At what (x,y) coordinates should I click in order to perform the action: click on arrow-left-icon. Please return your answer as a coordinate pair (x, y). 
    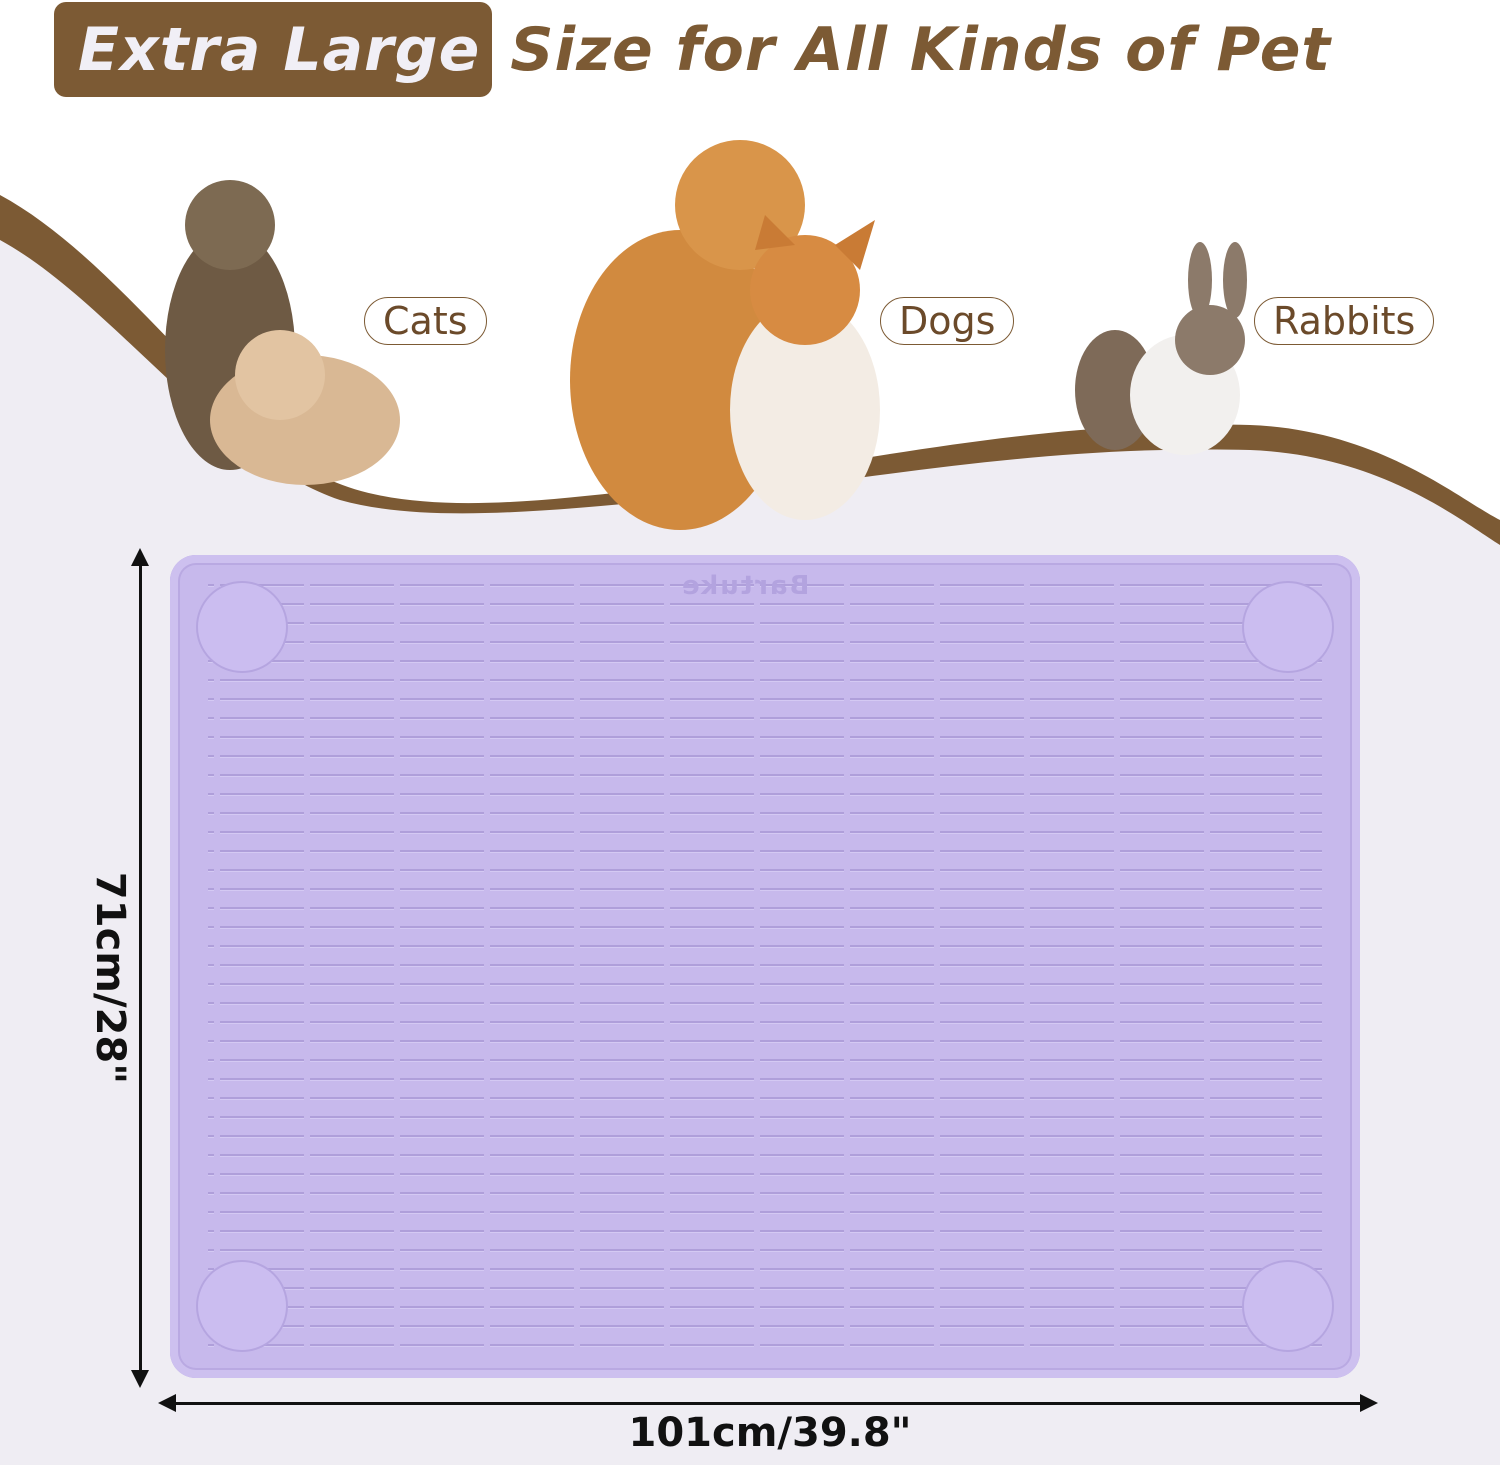
    Looking at the image, I should click on (167, 1403).